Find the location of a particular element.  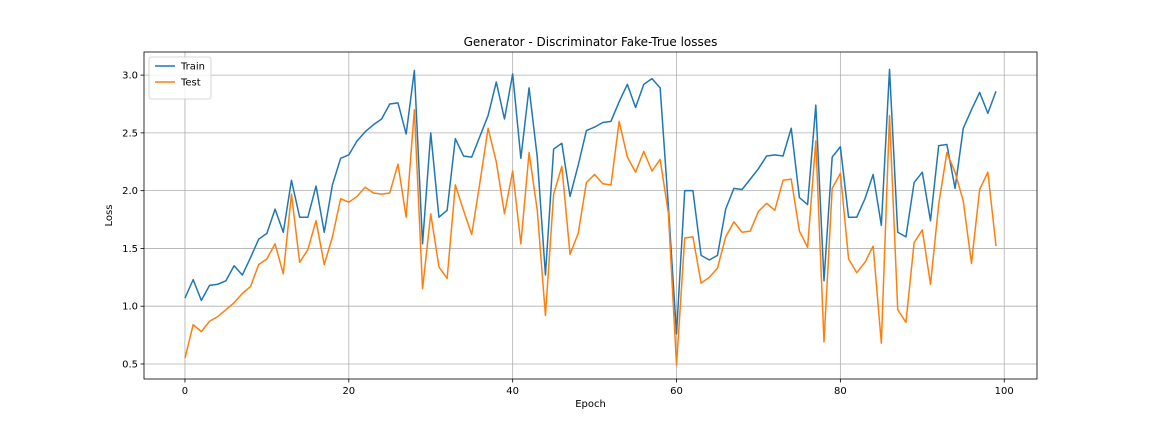

legend-label-test: Test is located at coordinates (190, 83).